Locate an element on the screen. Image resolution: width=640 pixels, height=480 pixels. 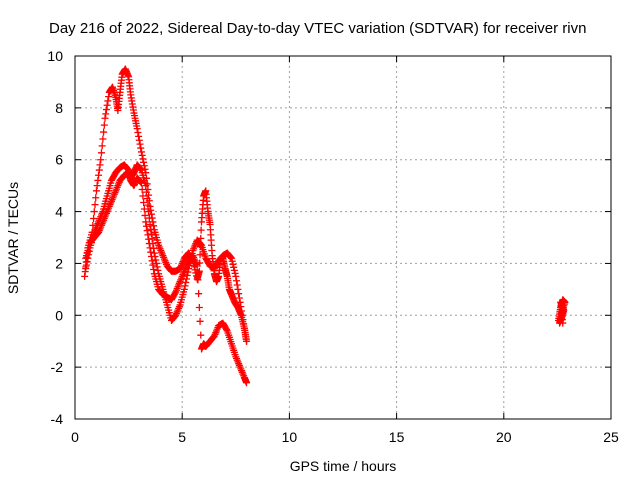
y-tick-label: 0 is located at coordinates (59, 315).